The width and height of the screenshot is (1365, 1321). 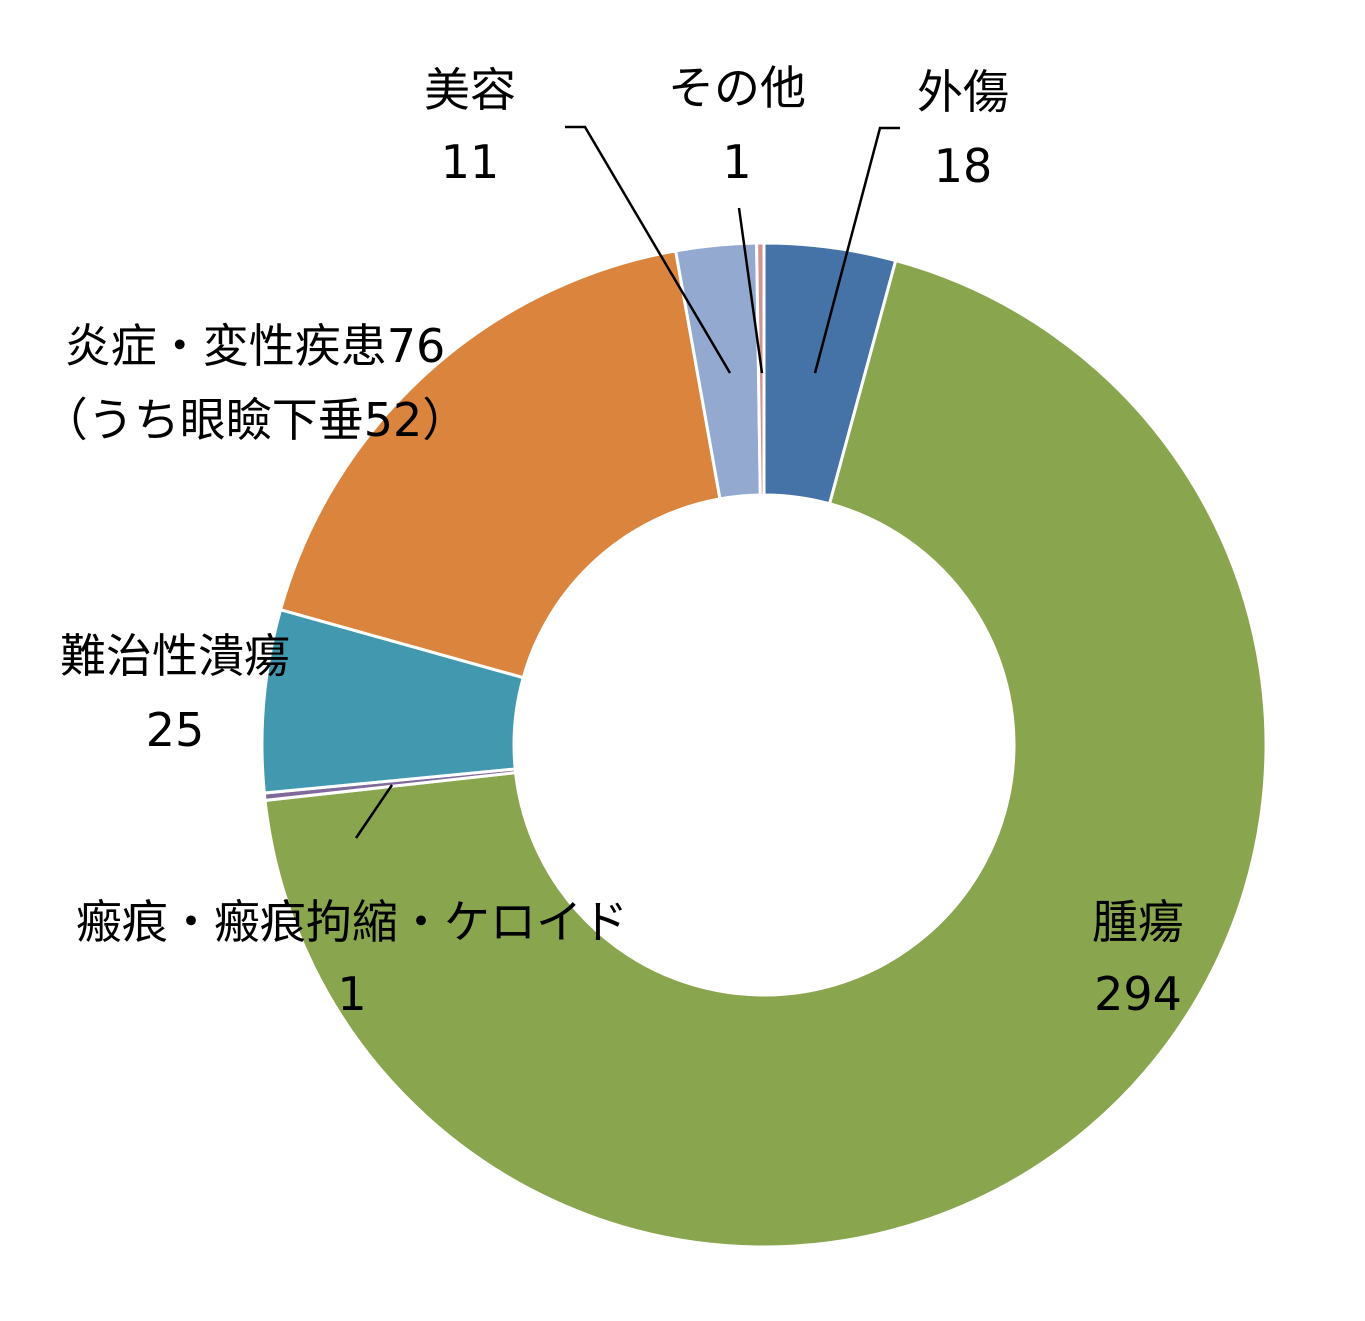 What do you see at coordinates (1138, 922) in the screenshot?
I see `slice-label-1: 腫瘍` at bounding box center [1138, 922].